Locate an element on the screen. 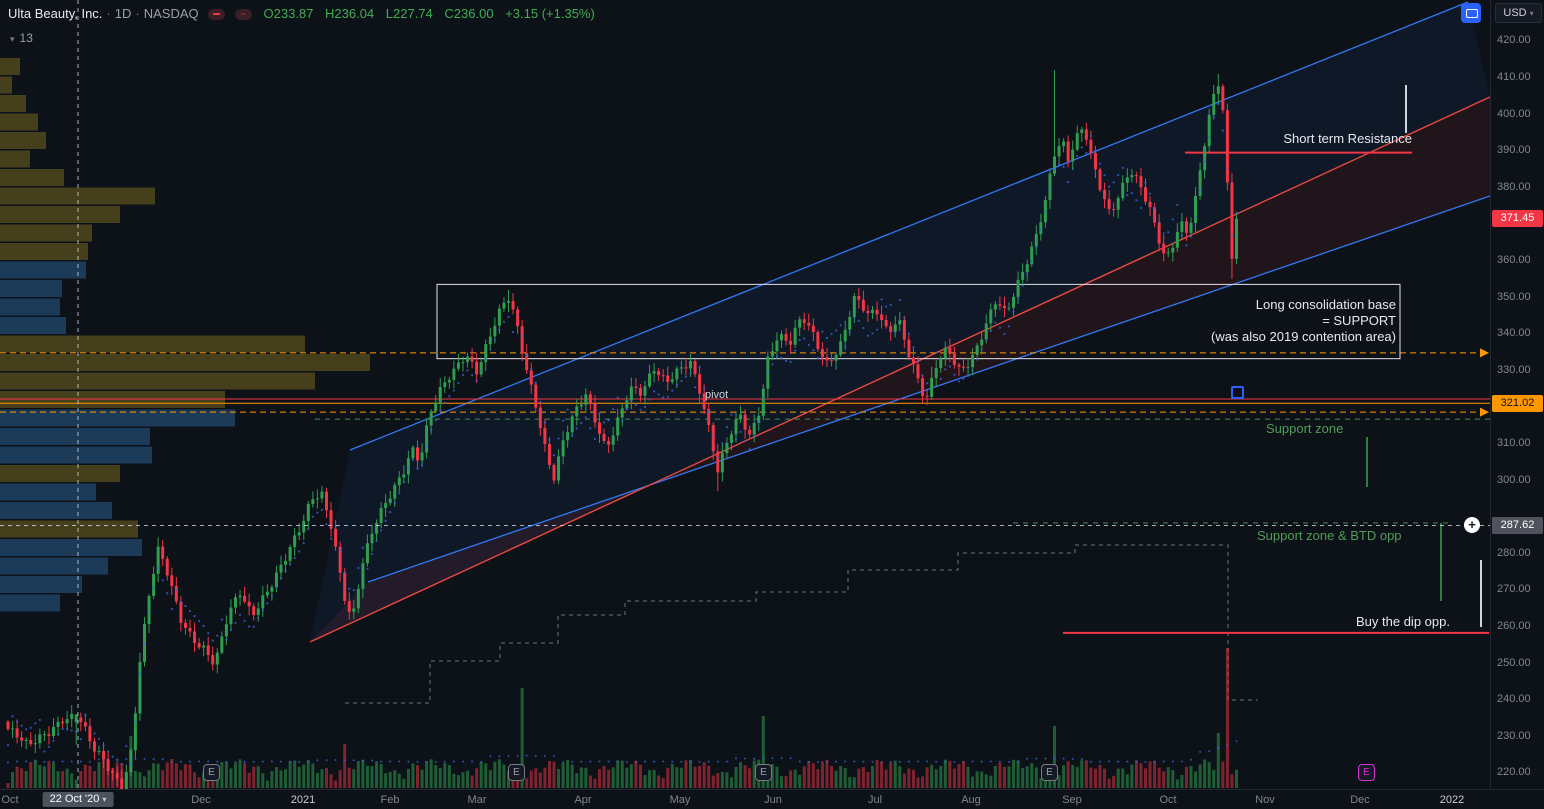 This screenshot has width=1544, height=809. currency-dropdown: USD ▾ is located at coordinates (1518, 13).